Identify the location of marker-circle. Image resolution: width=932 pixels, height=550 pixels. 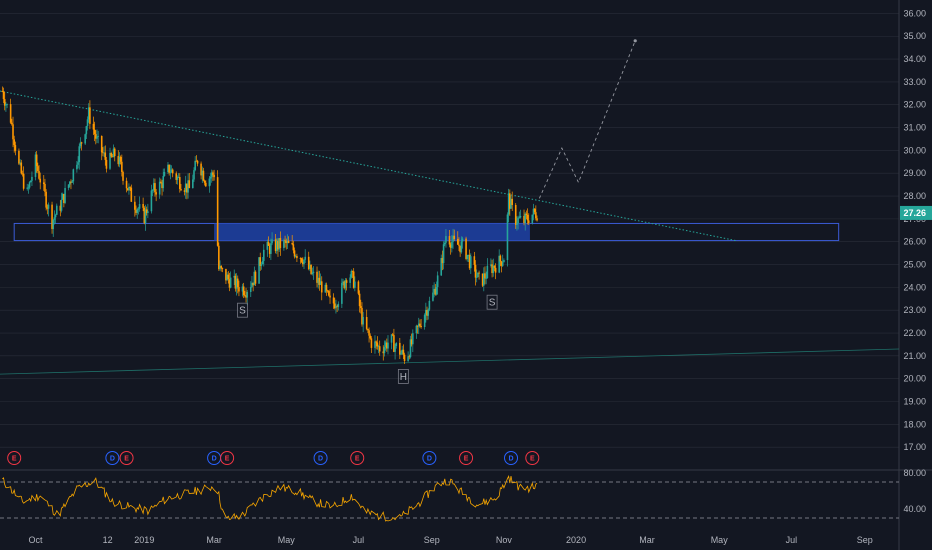
(532, 458).